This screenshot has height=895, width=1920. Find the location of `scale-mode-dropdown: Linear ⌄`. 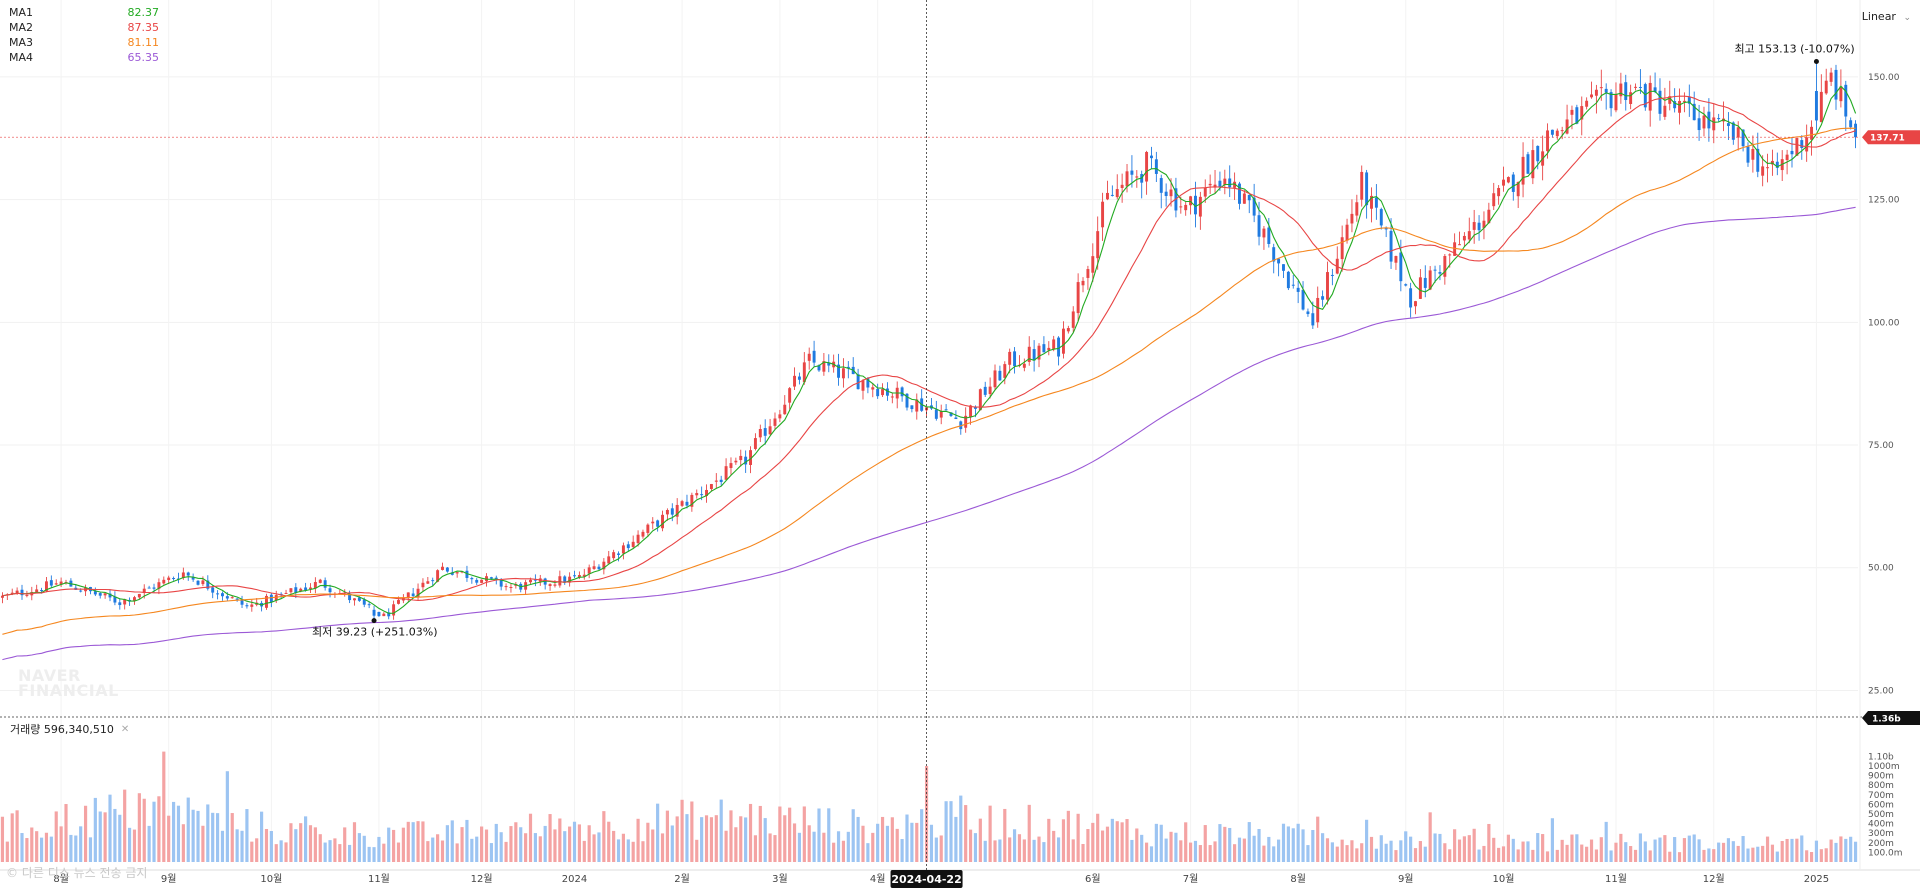

scale-mode-dropdown: Linear ⌄ is located at coordinates (1886, 16).